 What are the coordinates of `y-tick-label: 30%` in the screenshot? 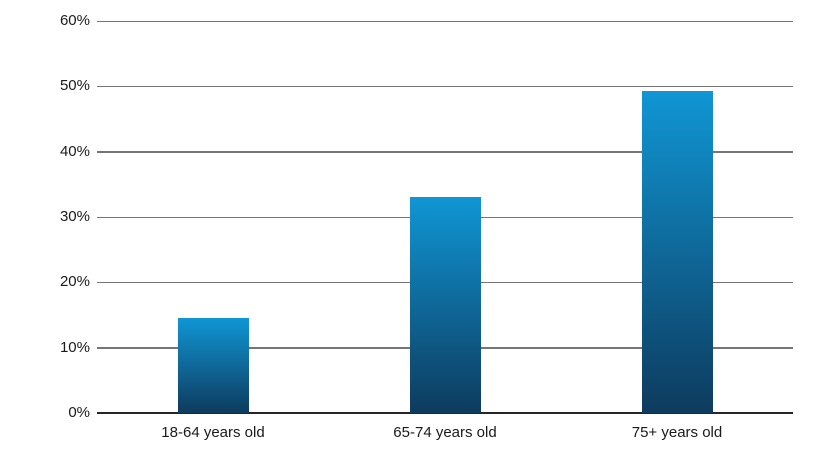 It's located at (74, 216).